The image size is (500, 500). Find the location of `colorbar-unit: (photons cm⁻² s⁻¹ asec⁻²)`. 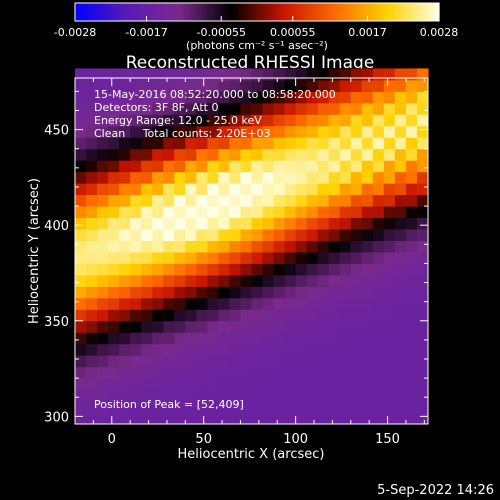

colorbar-unit: (photons cm⁻² s⁻¹ asec⁻²) is located at coordinates (257, 45).